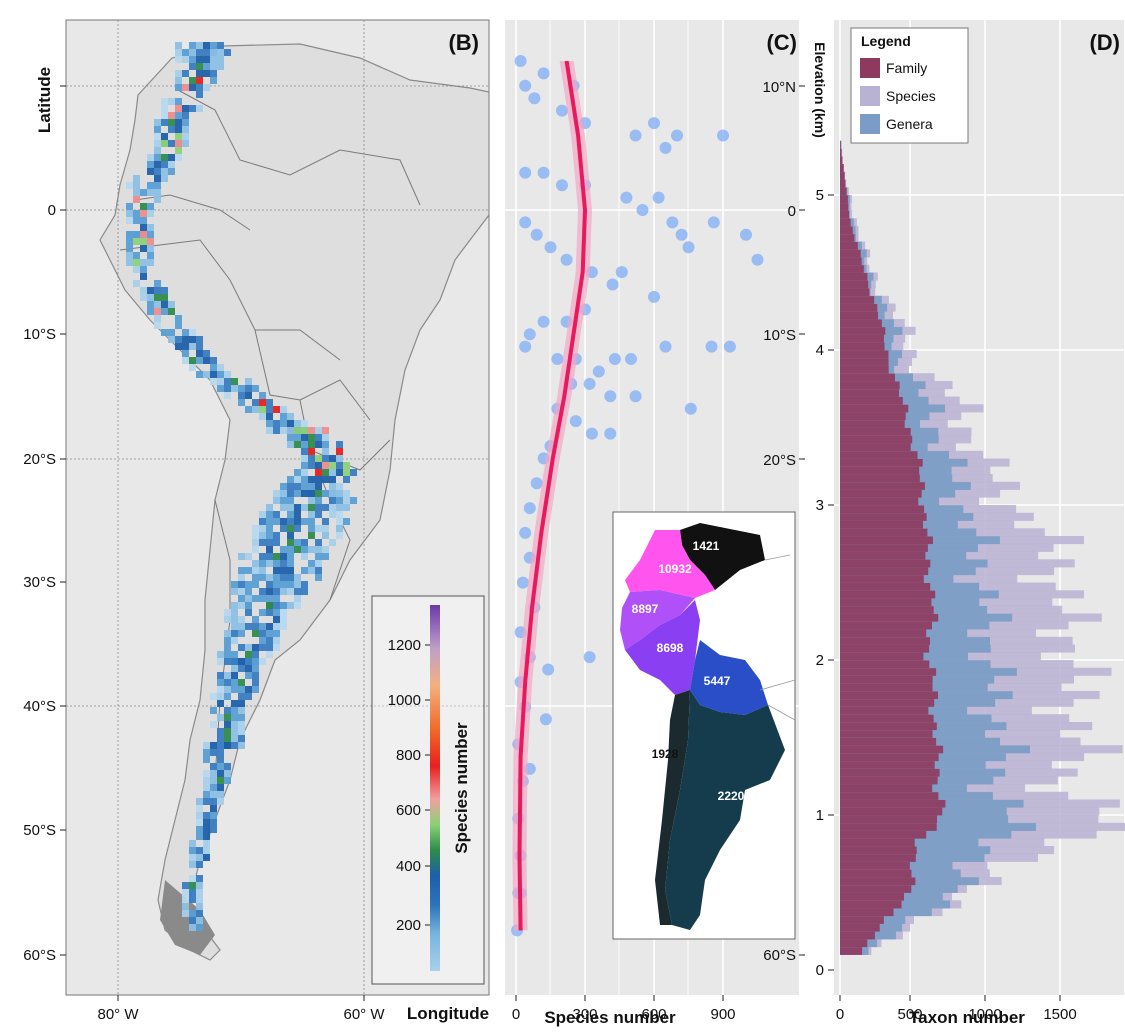  What do you see at coordinates (408, 866) in the screenshot?
I see `colorbar-tick-400: 400` at bounding box center [408, 866].